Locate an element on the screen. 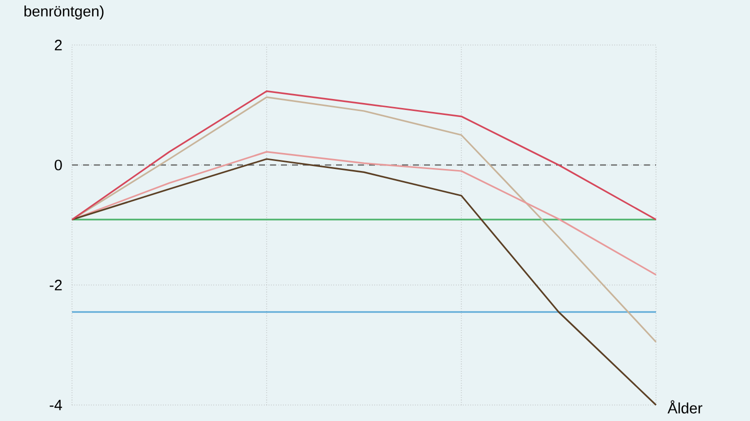 This screenshot has height=421, width=750. y-tick-label: -2 is located at coordinates (56, 285).